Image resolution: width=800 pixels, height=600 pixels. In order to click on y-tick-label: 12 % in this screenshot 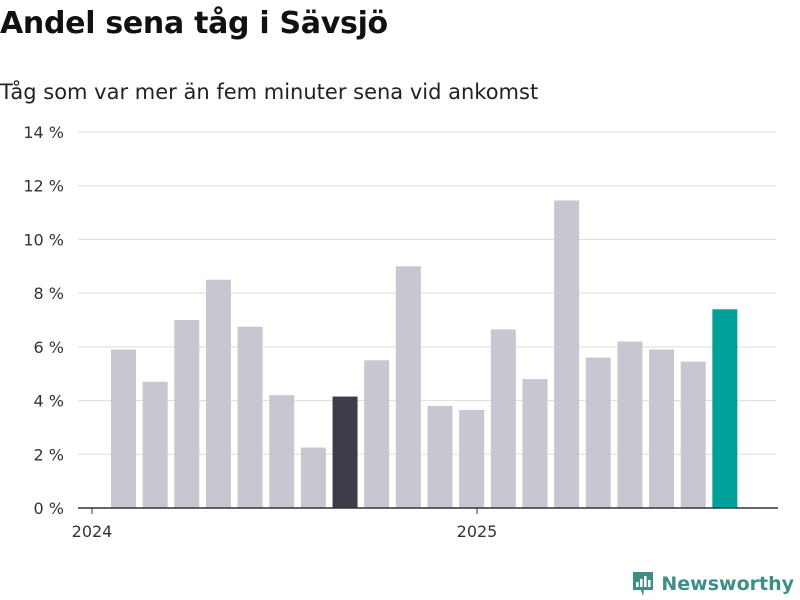, I will do `click(43, 186)`.